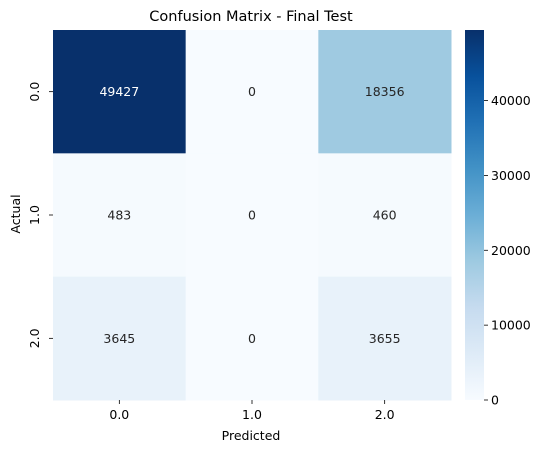  I want to click on y-tick-label: 2.0, so click(34, 338).